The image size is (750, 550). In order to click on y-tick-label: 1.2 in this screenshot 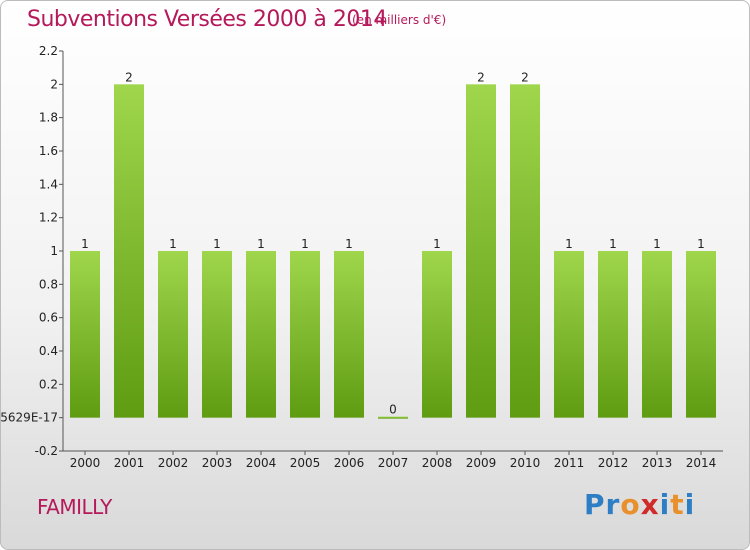, I will do `click(48, 218)`.